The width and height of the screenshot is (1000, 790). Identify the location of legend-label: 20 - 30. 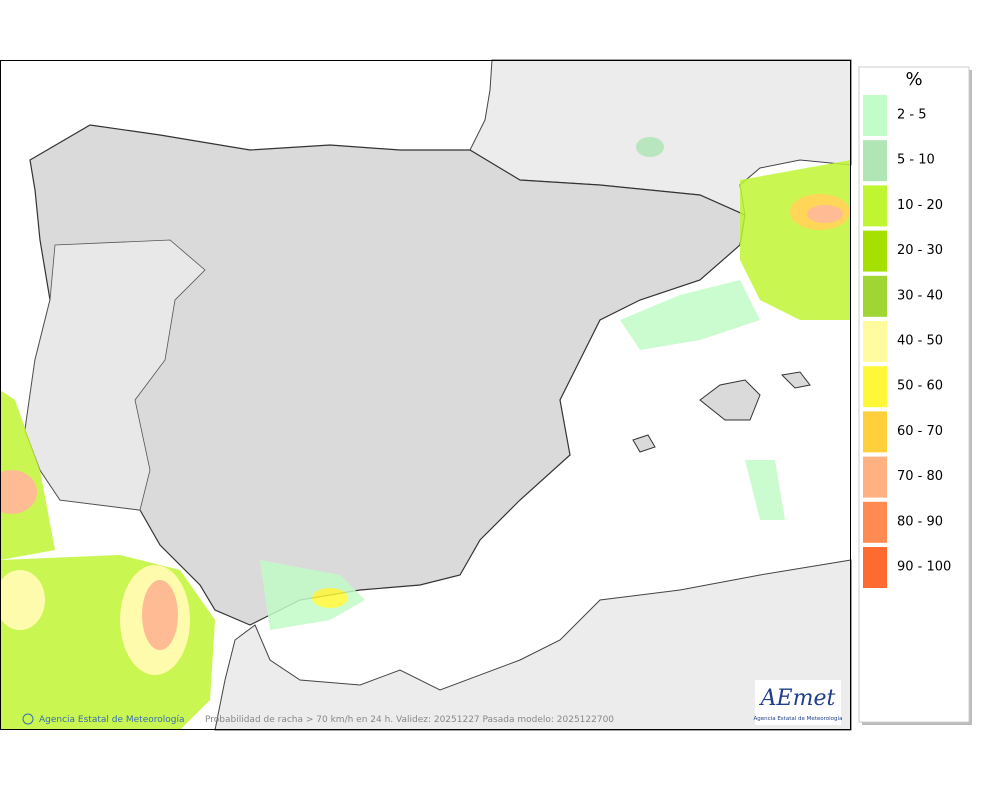
(920, 250).